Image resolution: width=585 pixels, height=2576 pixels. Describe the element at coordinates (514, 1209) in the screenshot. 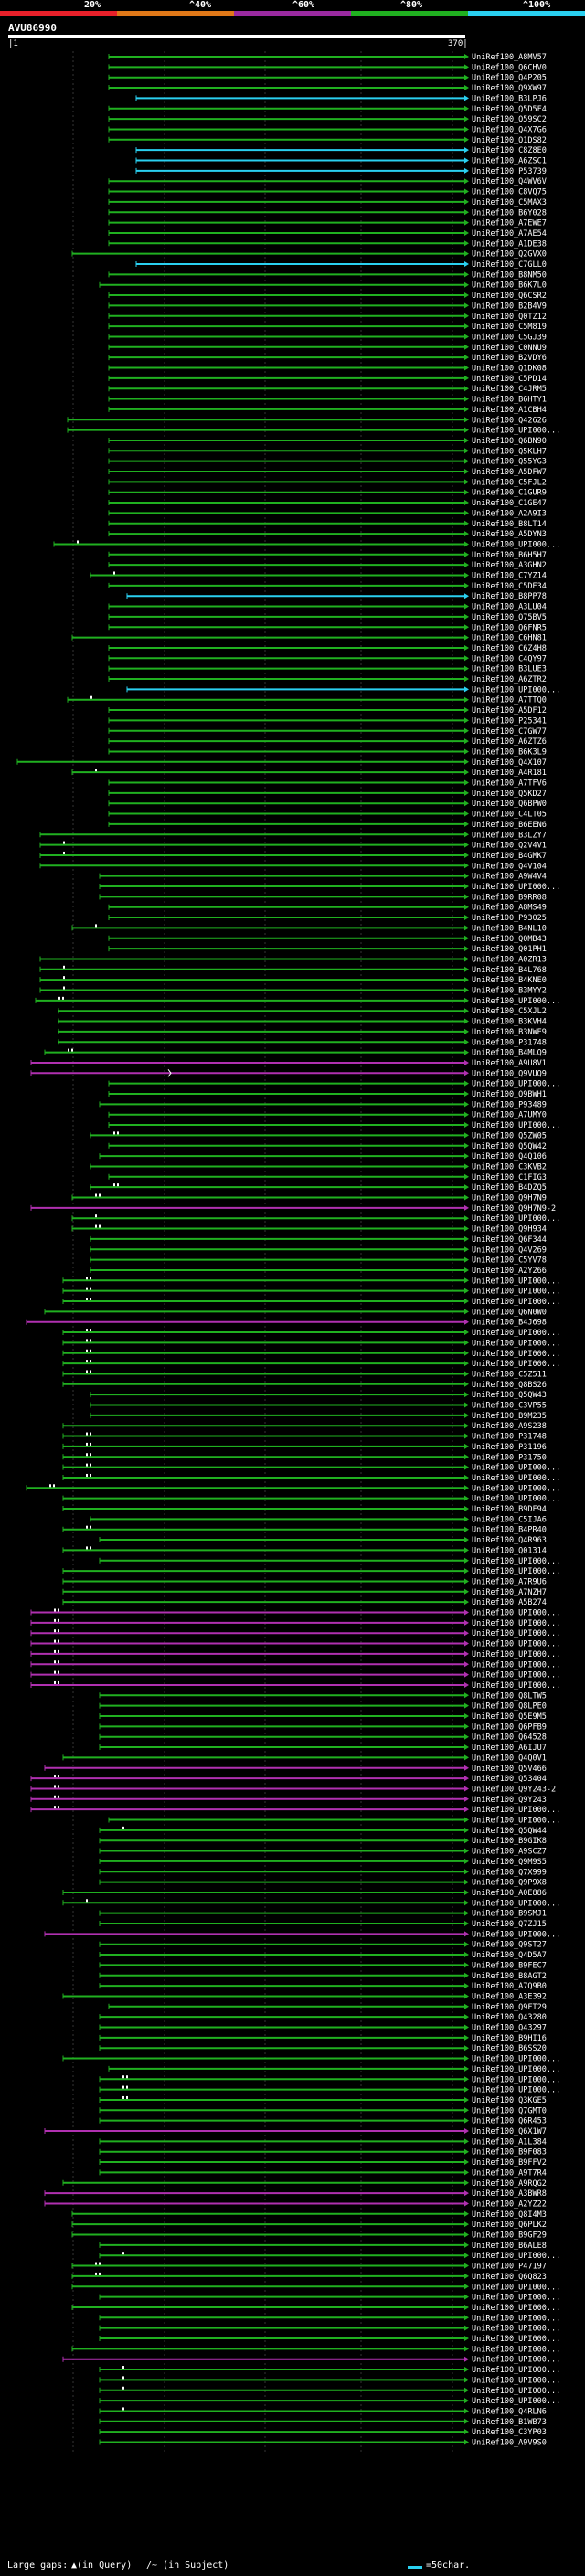

I see `hit-label: UniRef100_Q9H7N9-2` at that location.